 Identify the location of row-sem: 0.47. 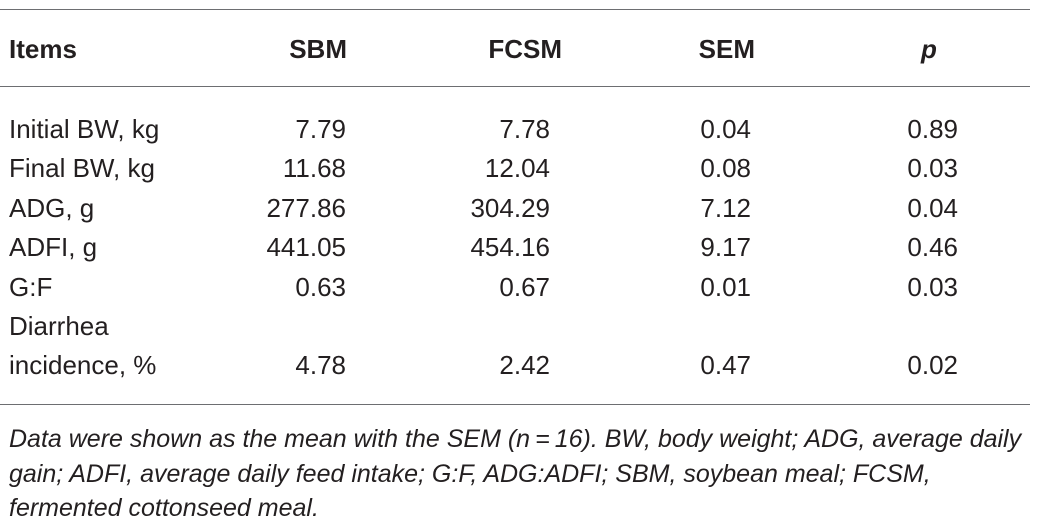
(725, 365).